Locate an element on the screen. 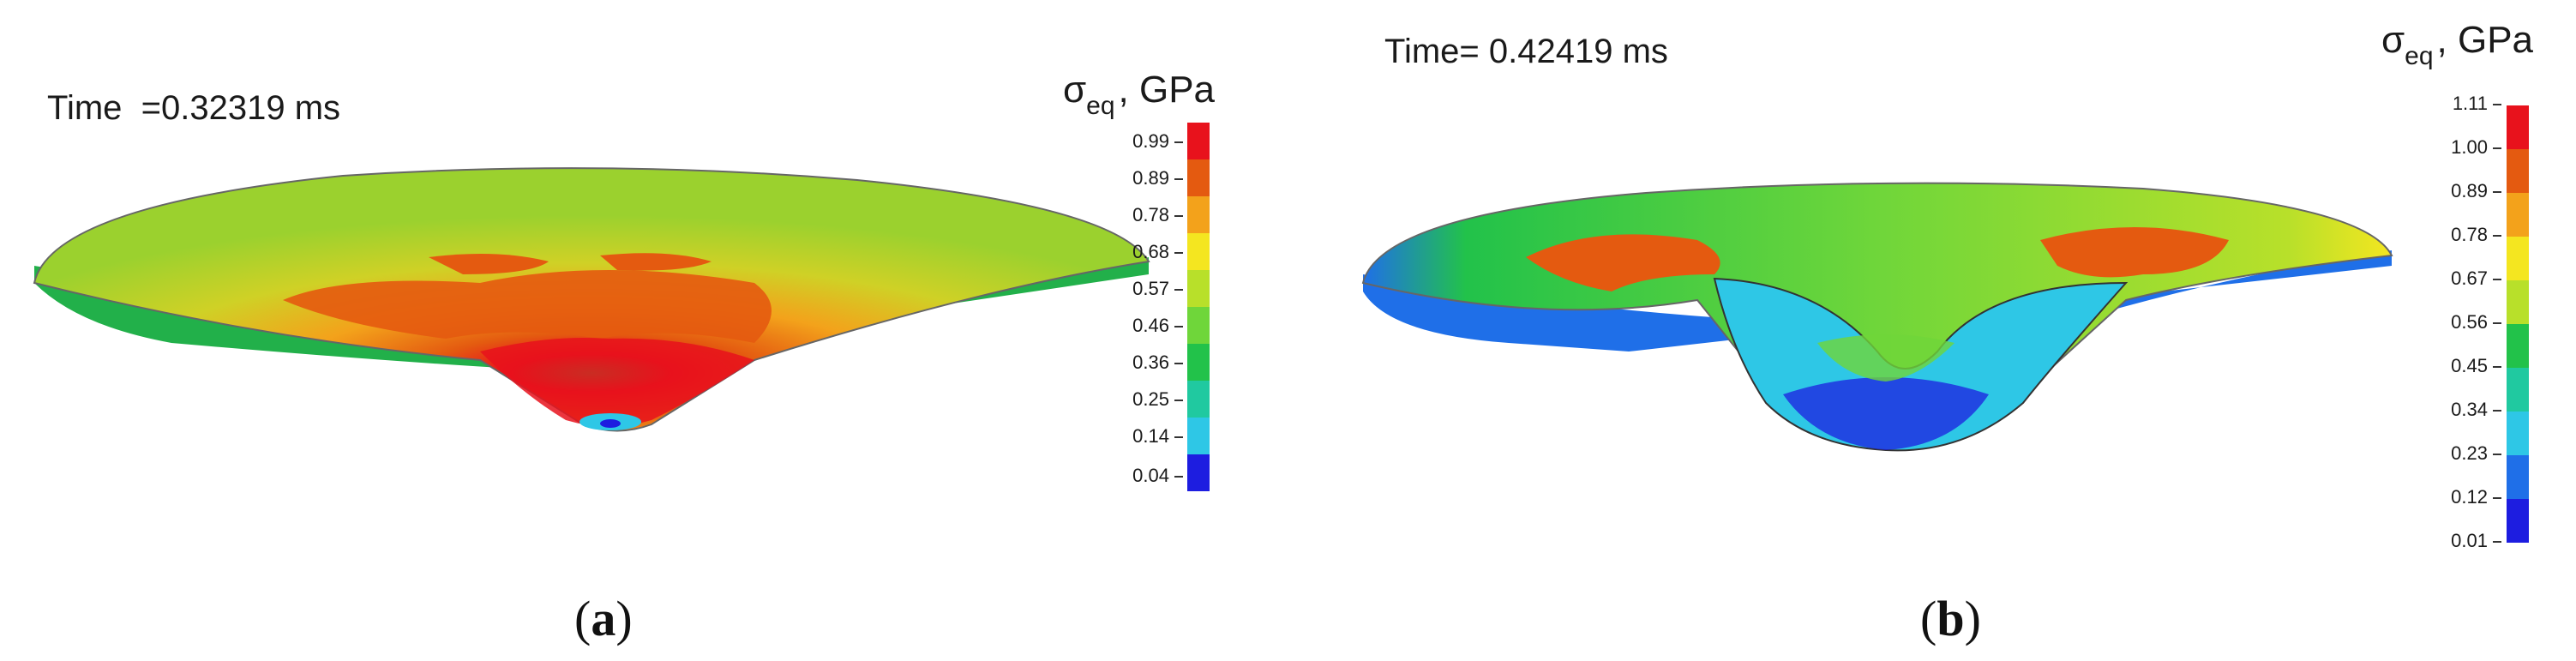 The height and width of the screenshot is (661, 2576). legend-tick-a: 0.99 is located at coordinates (1148, 141).